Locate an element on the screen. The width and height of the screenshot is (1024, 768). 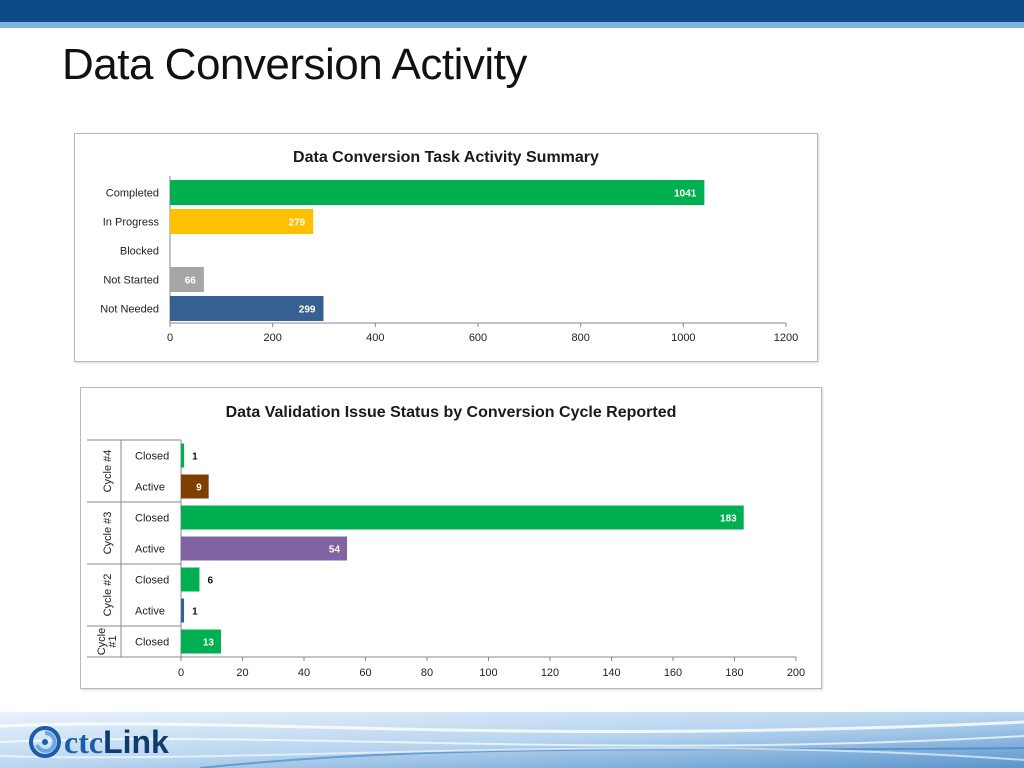
category-label: In Progress is located at coordinates (131, 223).